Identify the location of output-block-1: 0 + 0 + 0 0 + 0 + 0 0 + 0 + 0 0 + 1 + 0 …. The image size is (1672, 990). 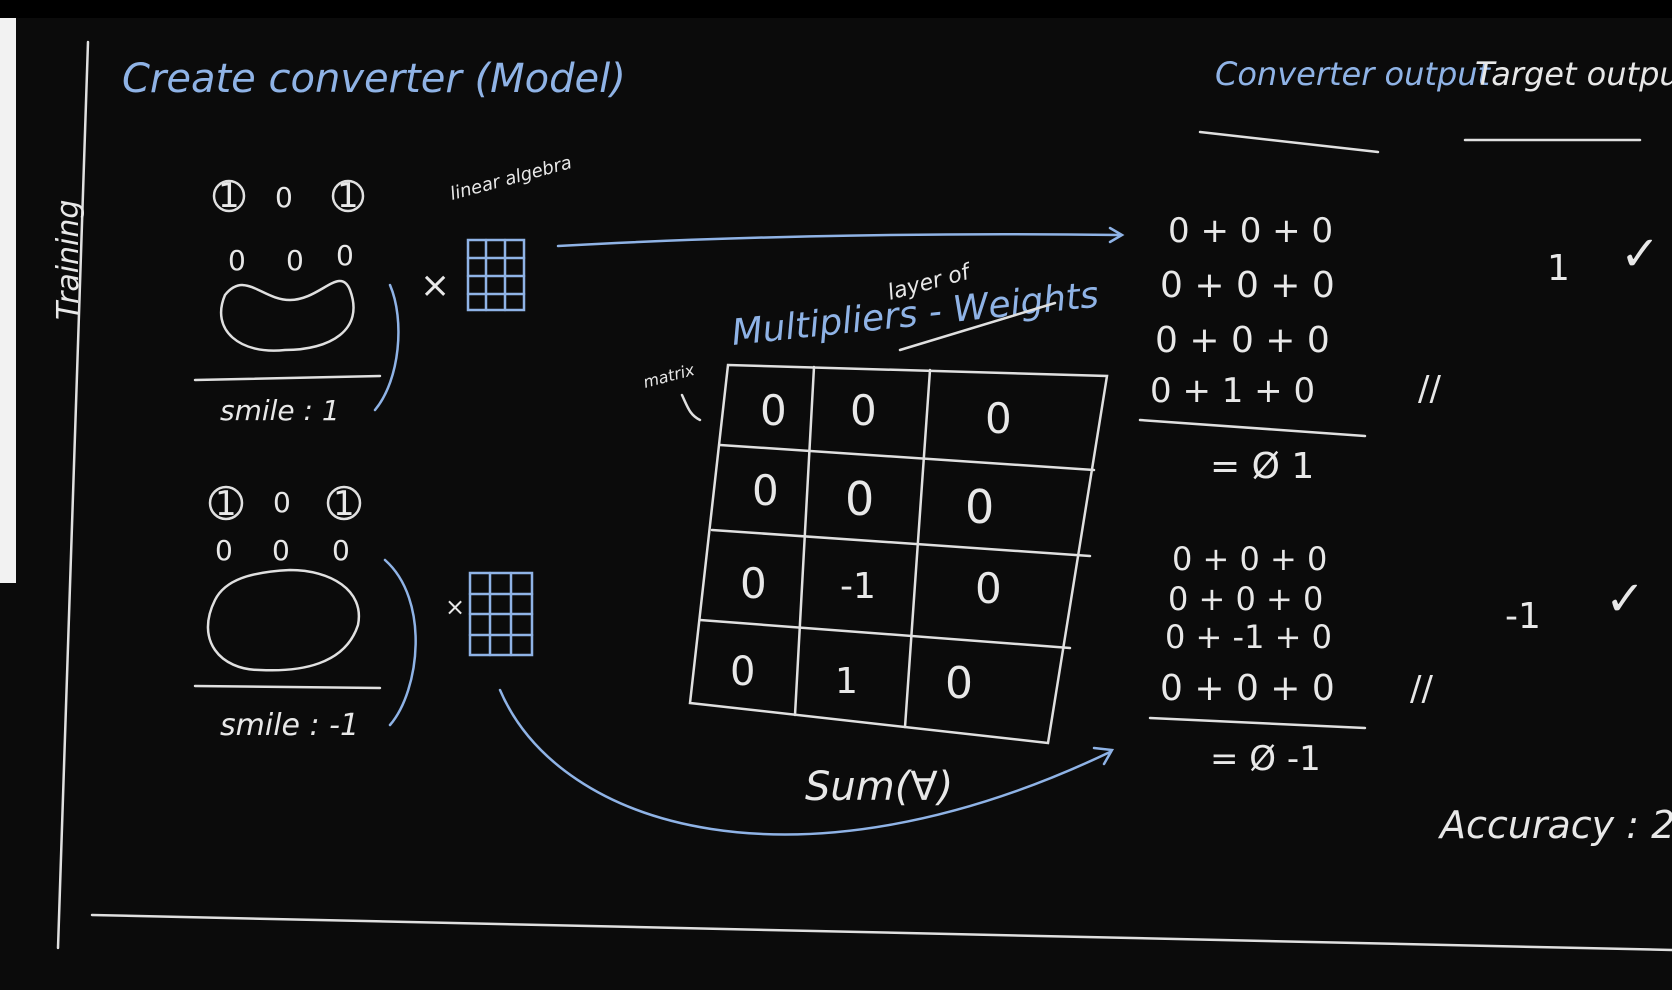
(1400, 349).